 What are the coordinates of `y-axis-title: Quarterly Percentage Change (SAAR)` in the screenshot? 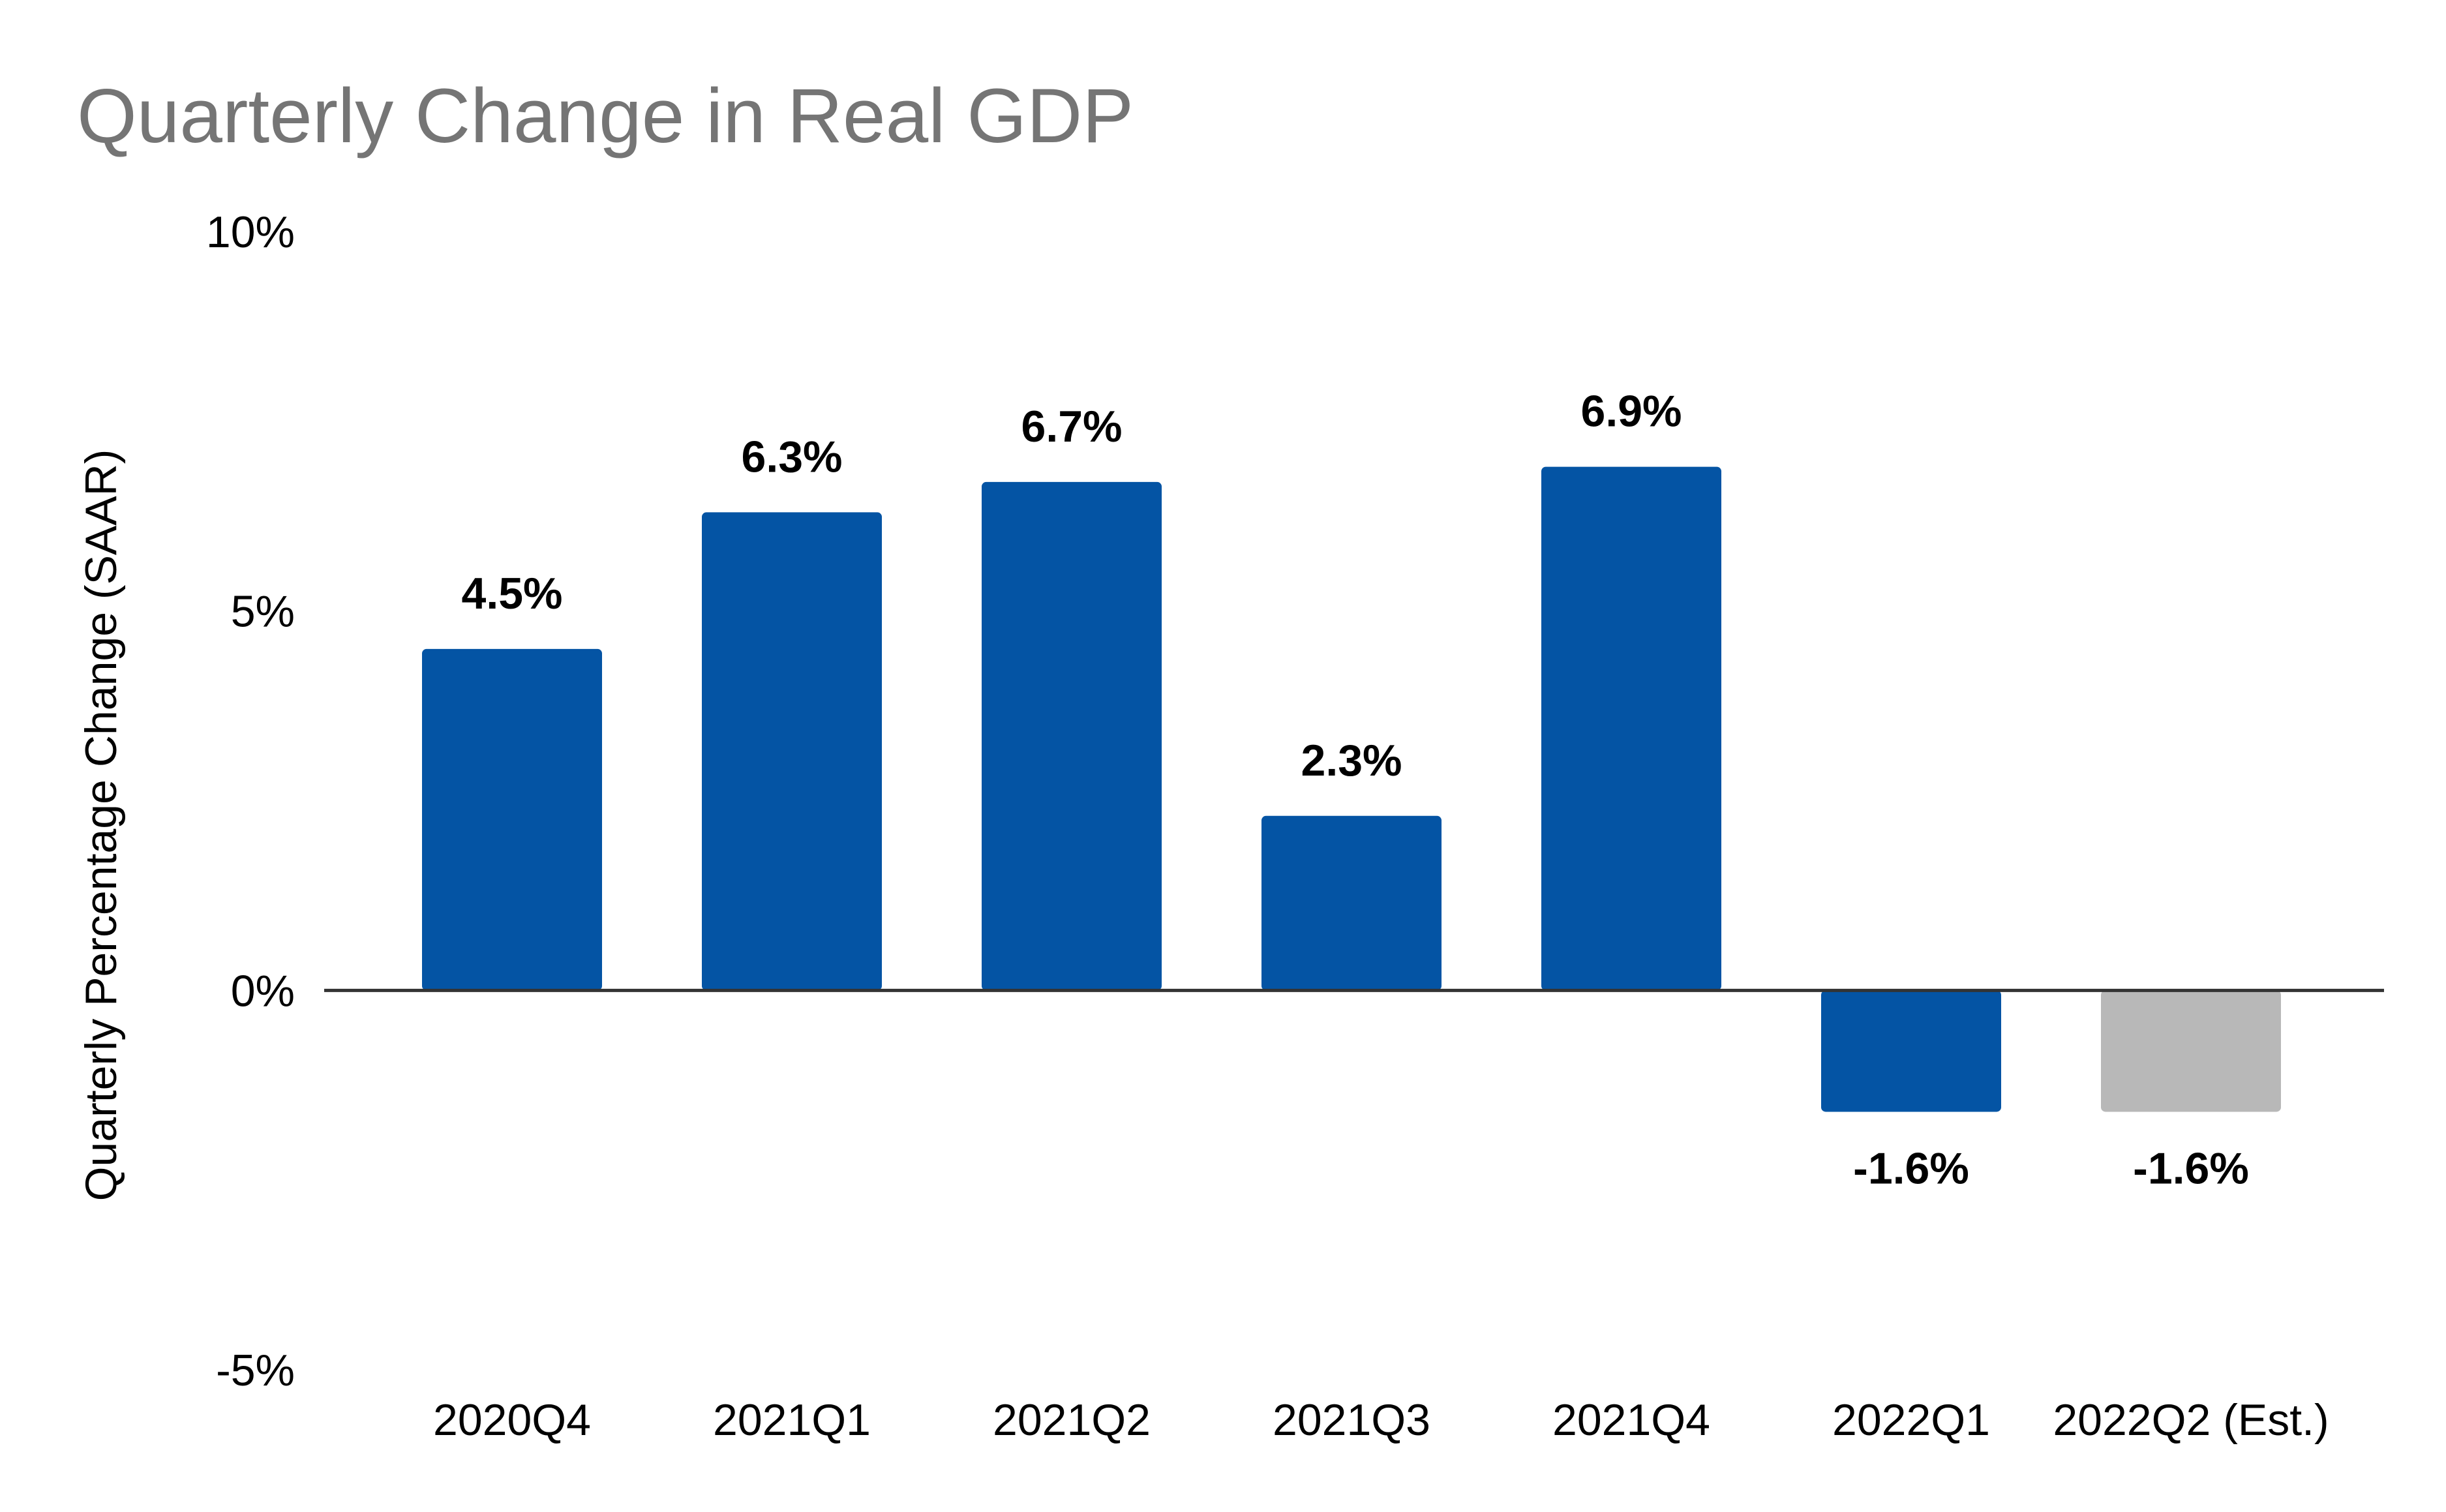 It's located at (101, 825).